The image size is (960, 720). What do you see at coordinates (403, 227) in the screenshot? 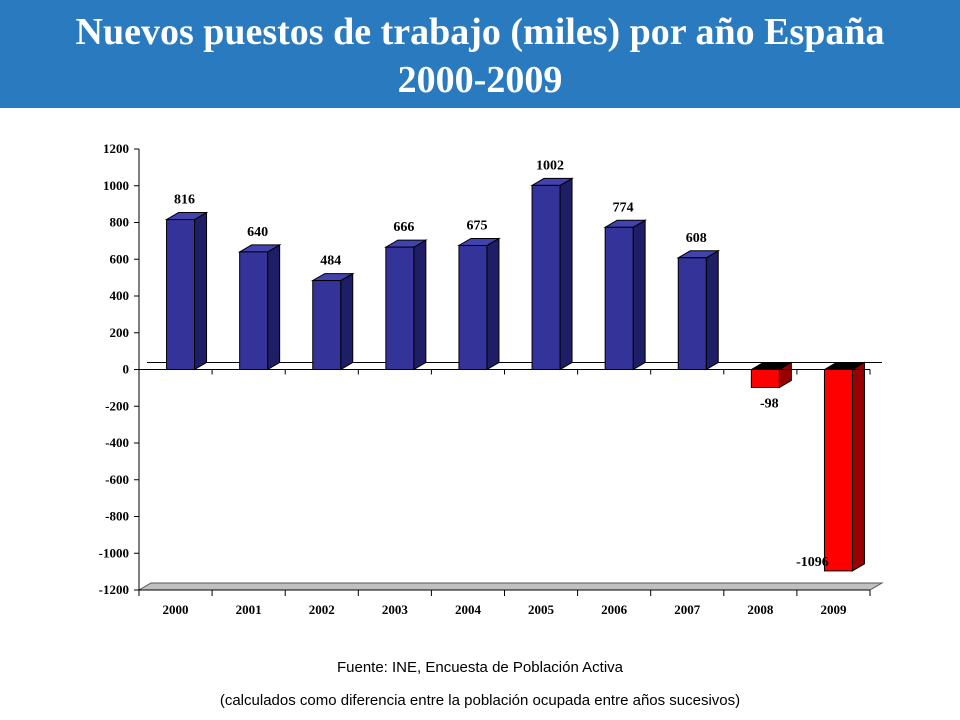
I see `data-label: 666` at bounding box center [403, 227].